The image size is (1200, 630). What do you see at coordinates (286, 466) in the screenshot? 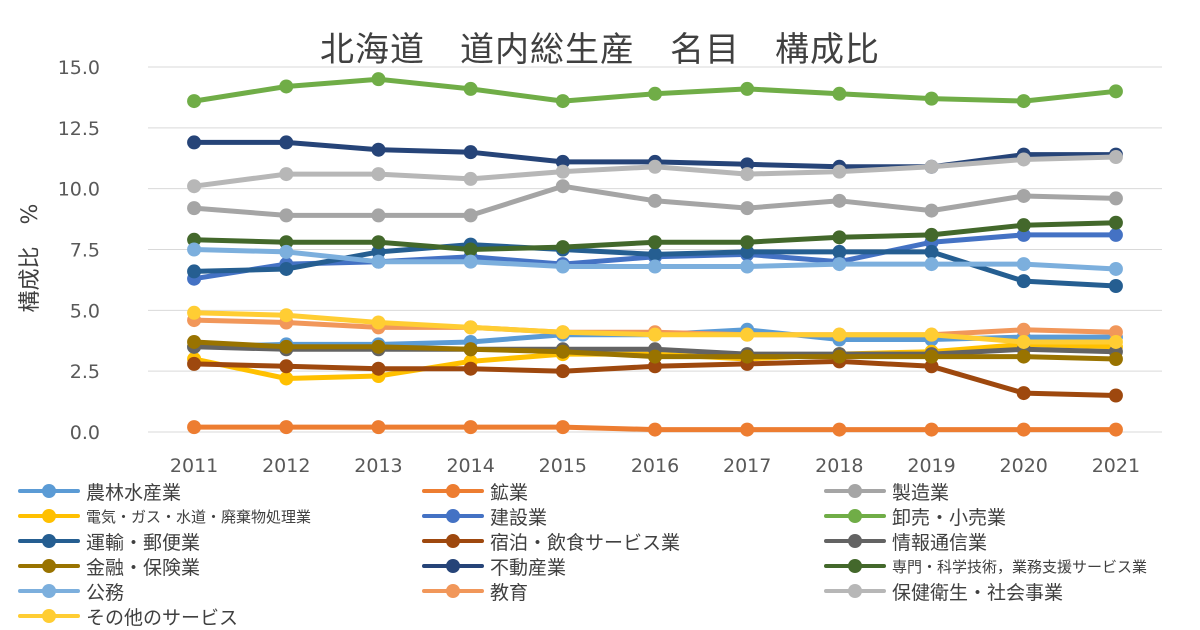
I see `x-tick-label: 2012` at bounding box center [286, 466].